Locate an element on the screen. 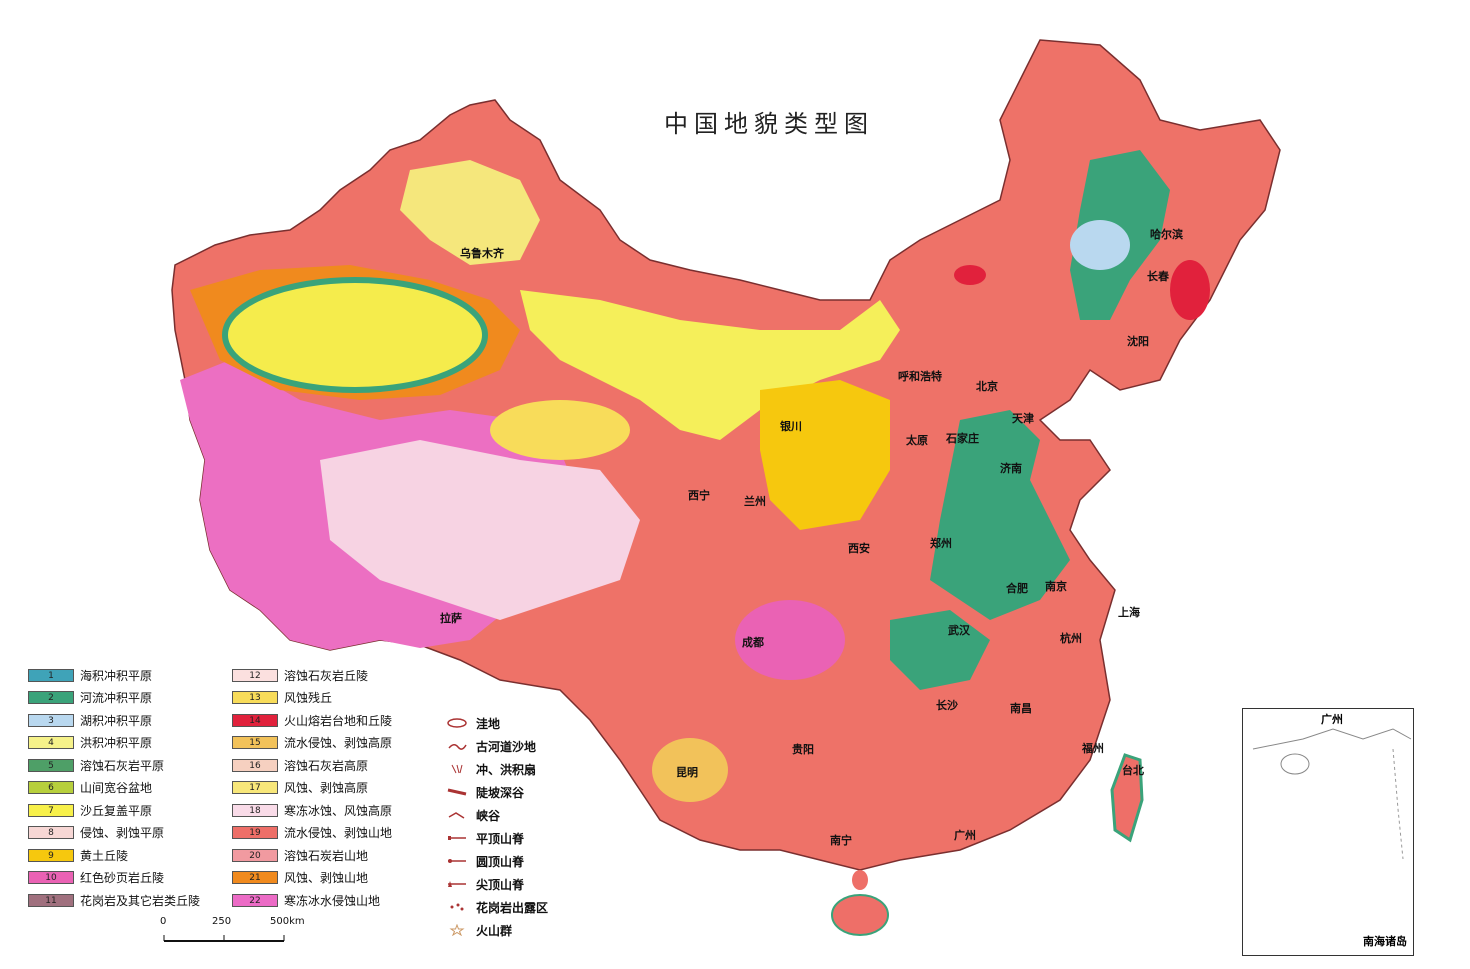  taiwan is located at coordinates (1127, 798).